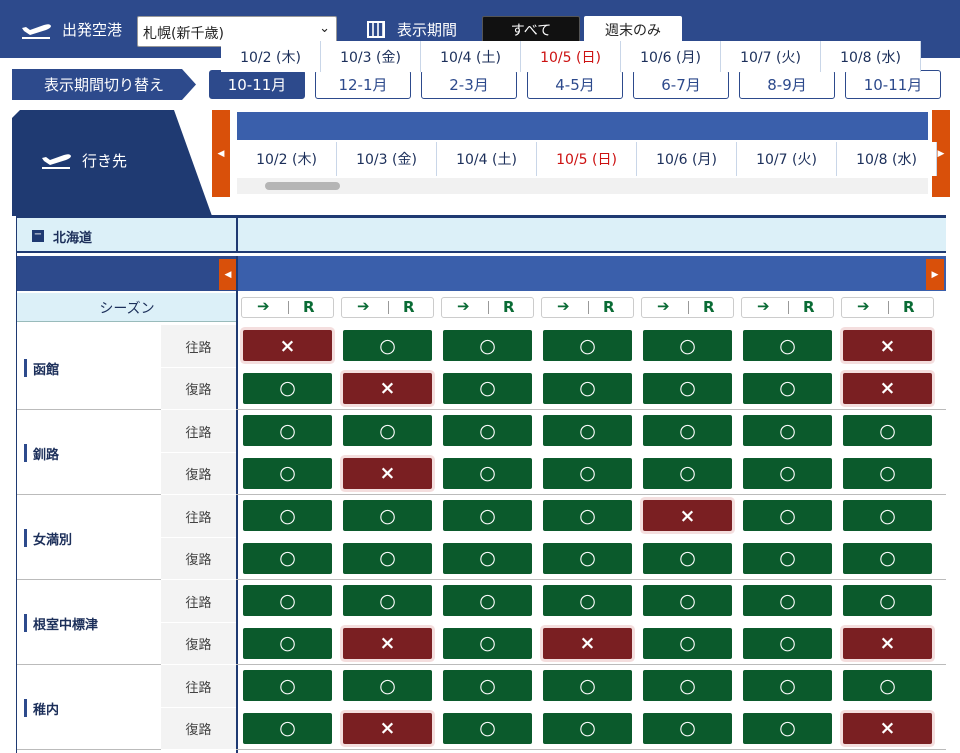 This screenshot has height=753, width=960. What do you see at coordinates (221, 153) in the screenshot?
I see `scroll-left: ◀` at bounding box center [221, 153].